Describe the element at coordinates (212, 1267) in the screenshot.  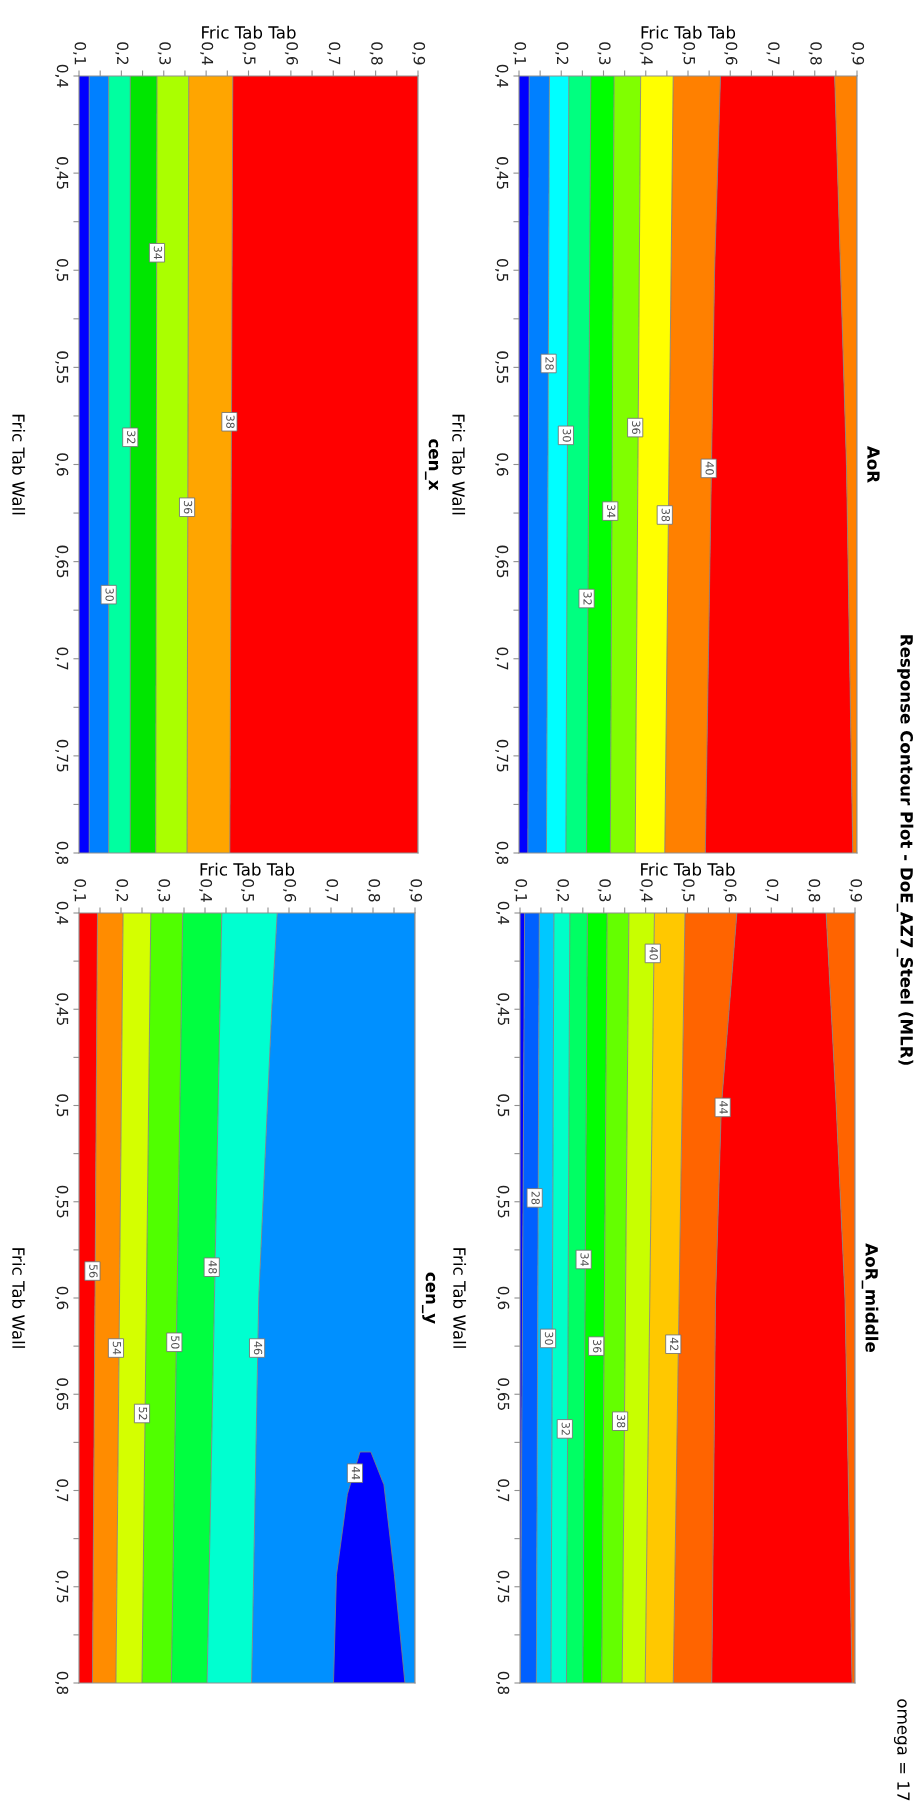
I see `annotation: 48` at that location.